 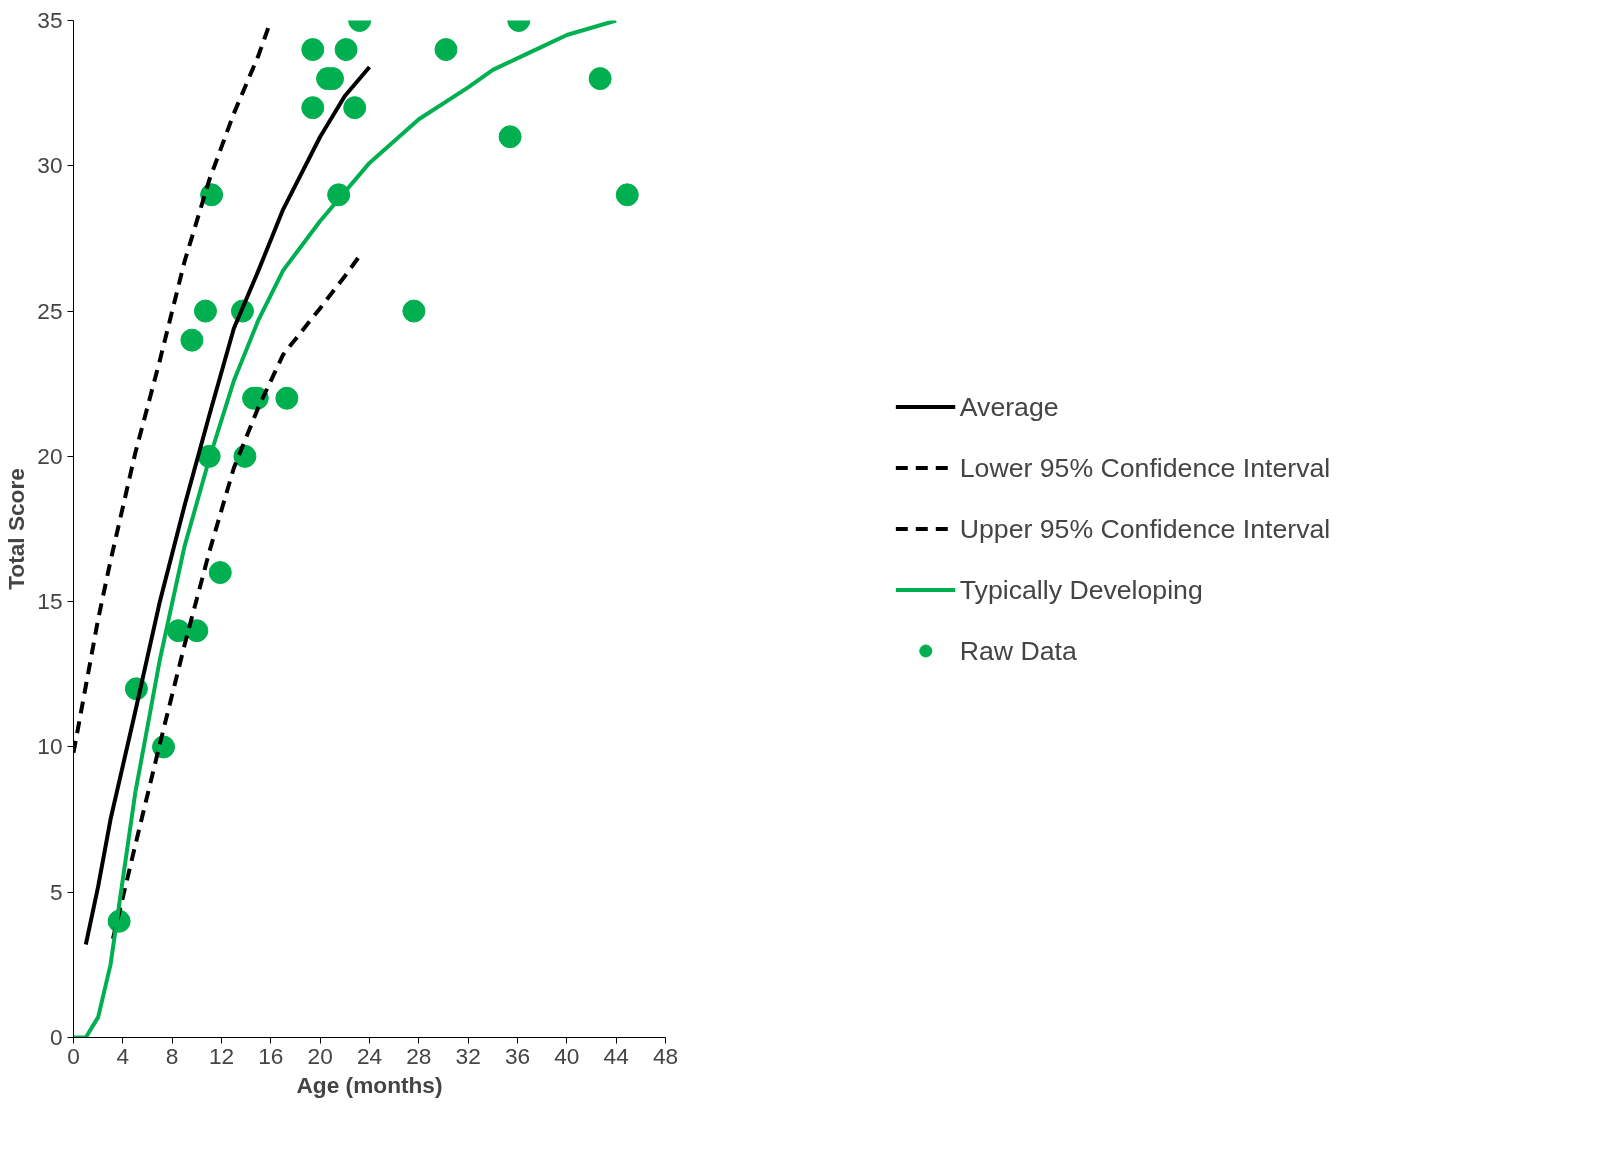 What do you see at coordinates (73, 1055) in the screenshot?
I see `x-tick-label: 0` at bounding box center [73, 1055].